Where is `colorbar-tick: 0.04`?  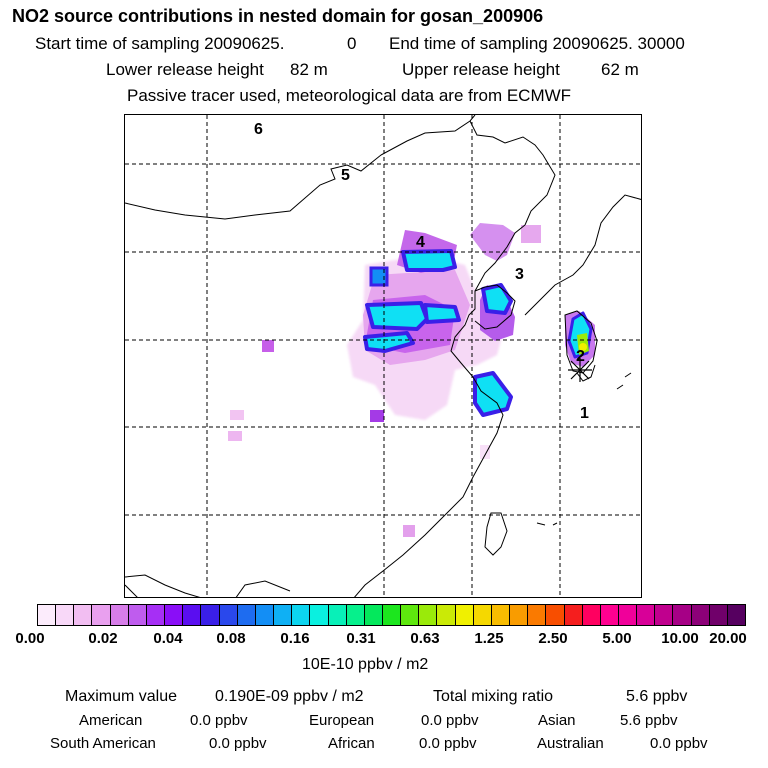 colorbar-tick: 0.04 is located at coordinates (168, 638).